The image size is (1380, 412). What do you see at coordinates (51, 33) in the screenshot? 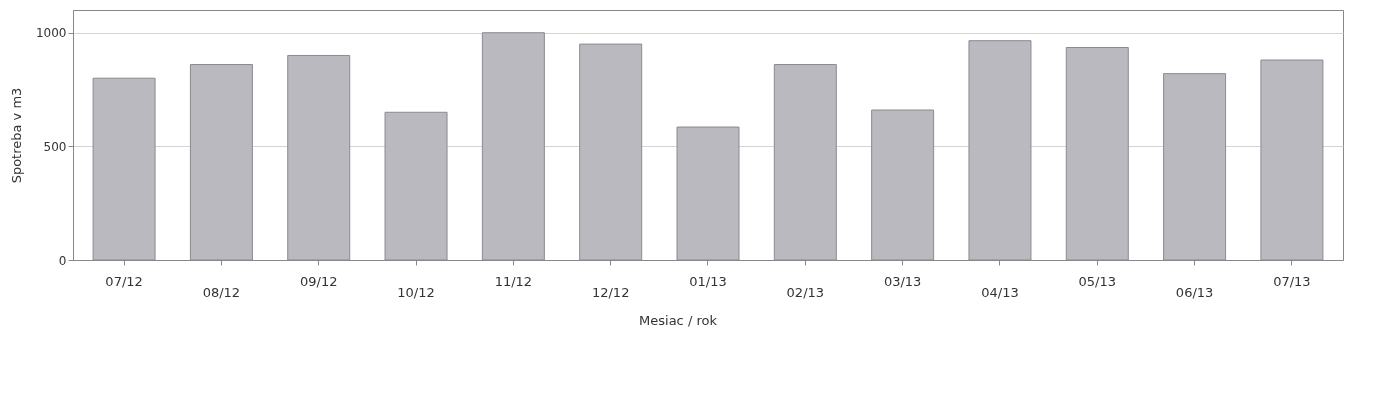
I see `y-tick-label: 1000` at bounding box center [51, 33].